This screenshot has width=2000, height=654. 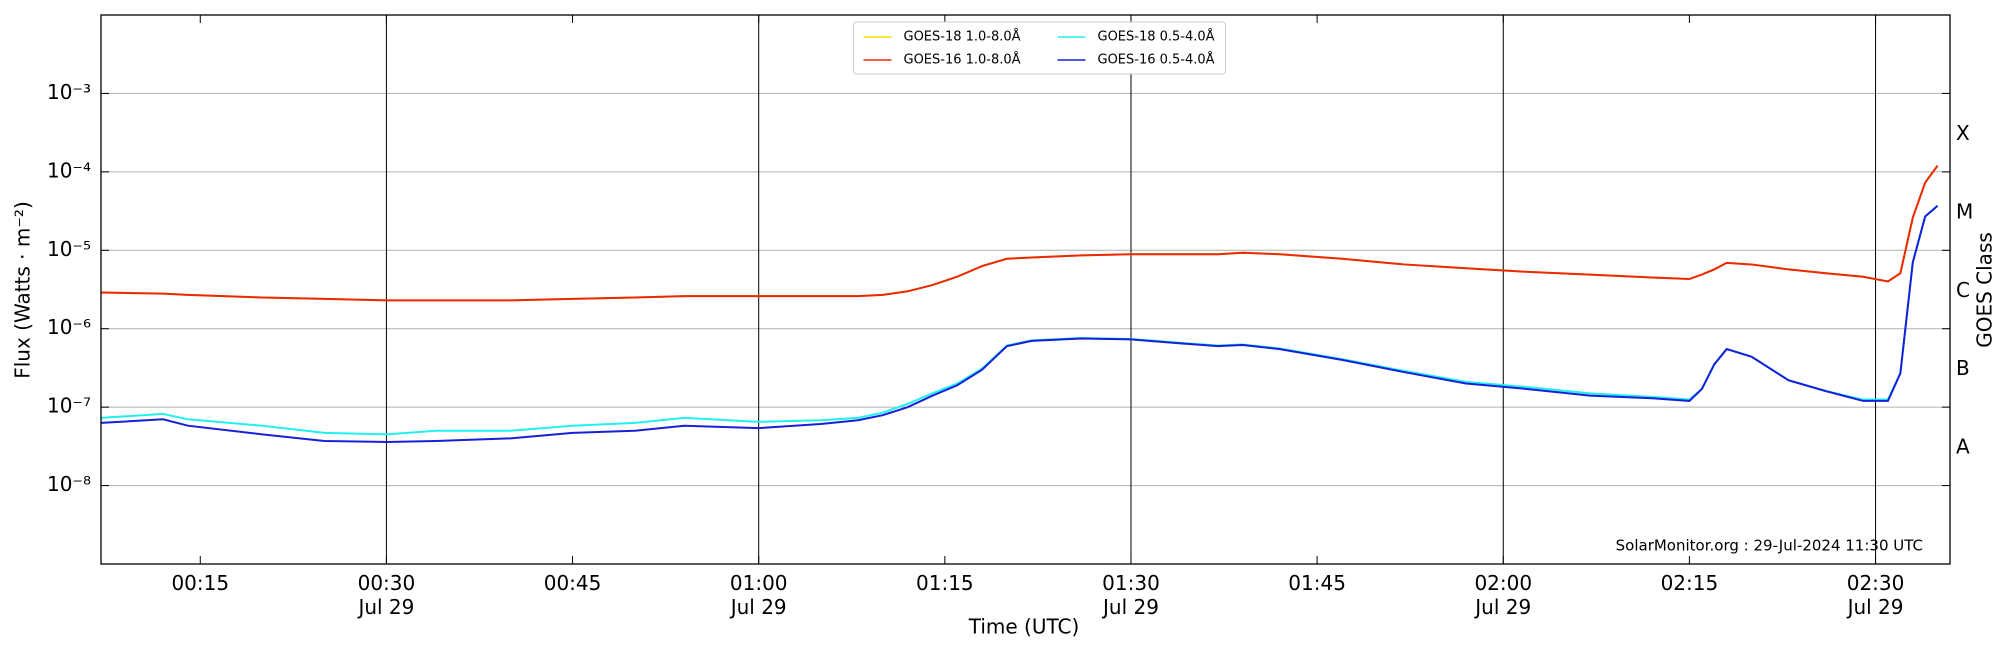 I want to click on y2-tick-label: B, so click(x=1963, y=368).